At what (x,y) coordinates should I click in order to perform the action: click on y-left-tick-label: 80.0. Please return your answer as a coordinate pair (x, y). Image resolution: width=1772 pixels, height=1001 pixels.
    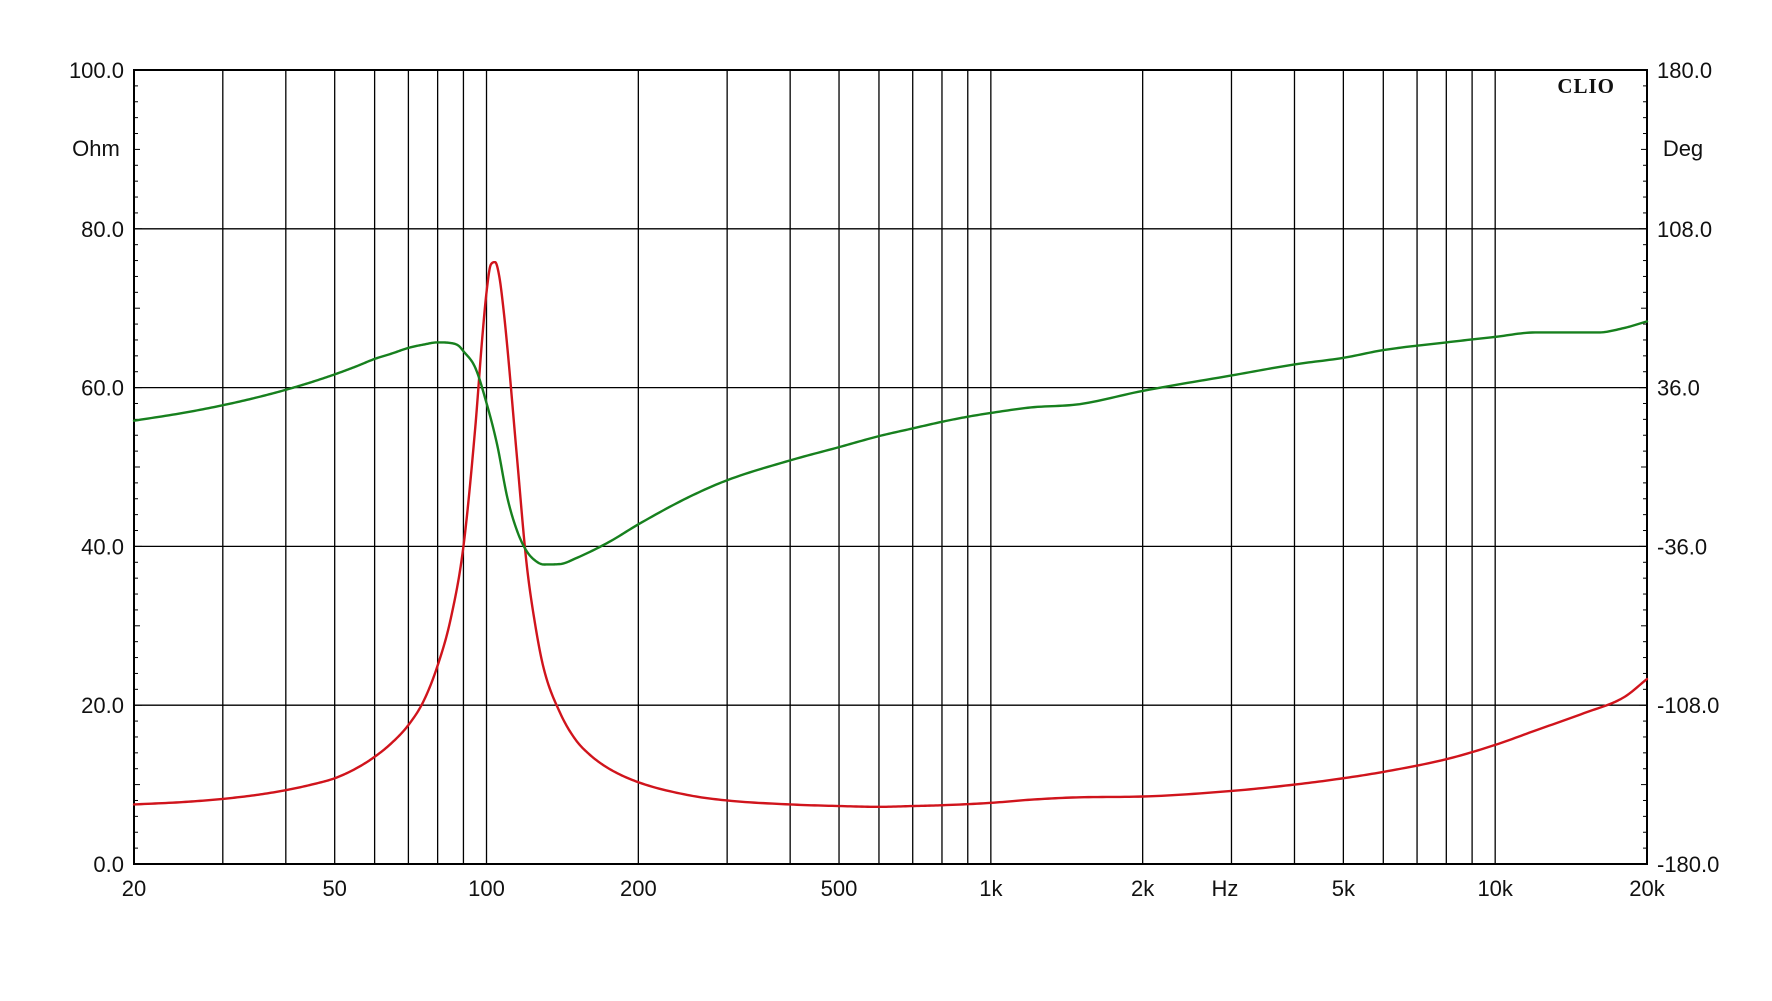
    Looking at the image, I should click on (102, 229).